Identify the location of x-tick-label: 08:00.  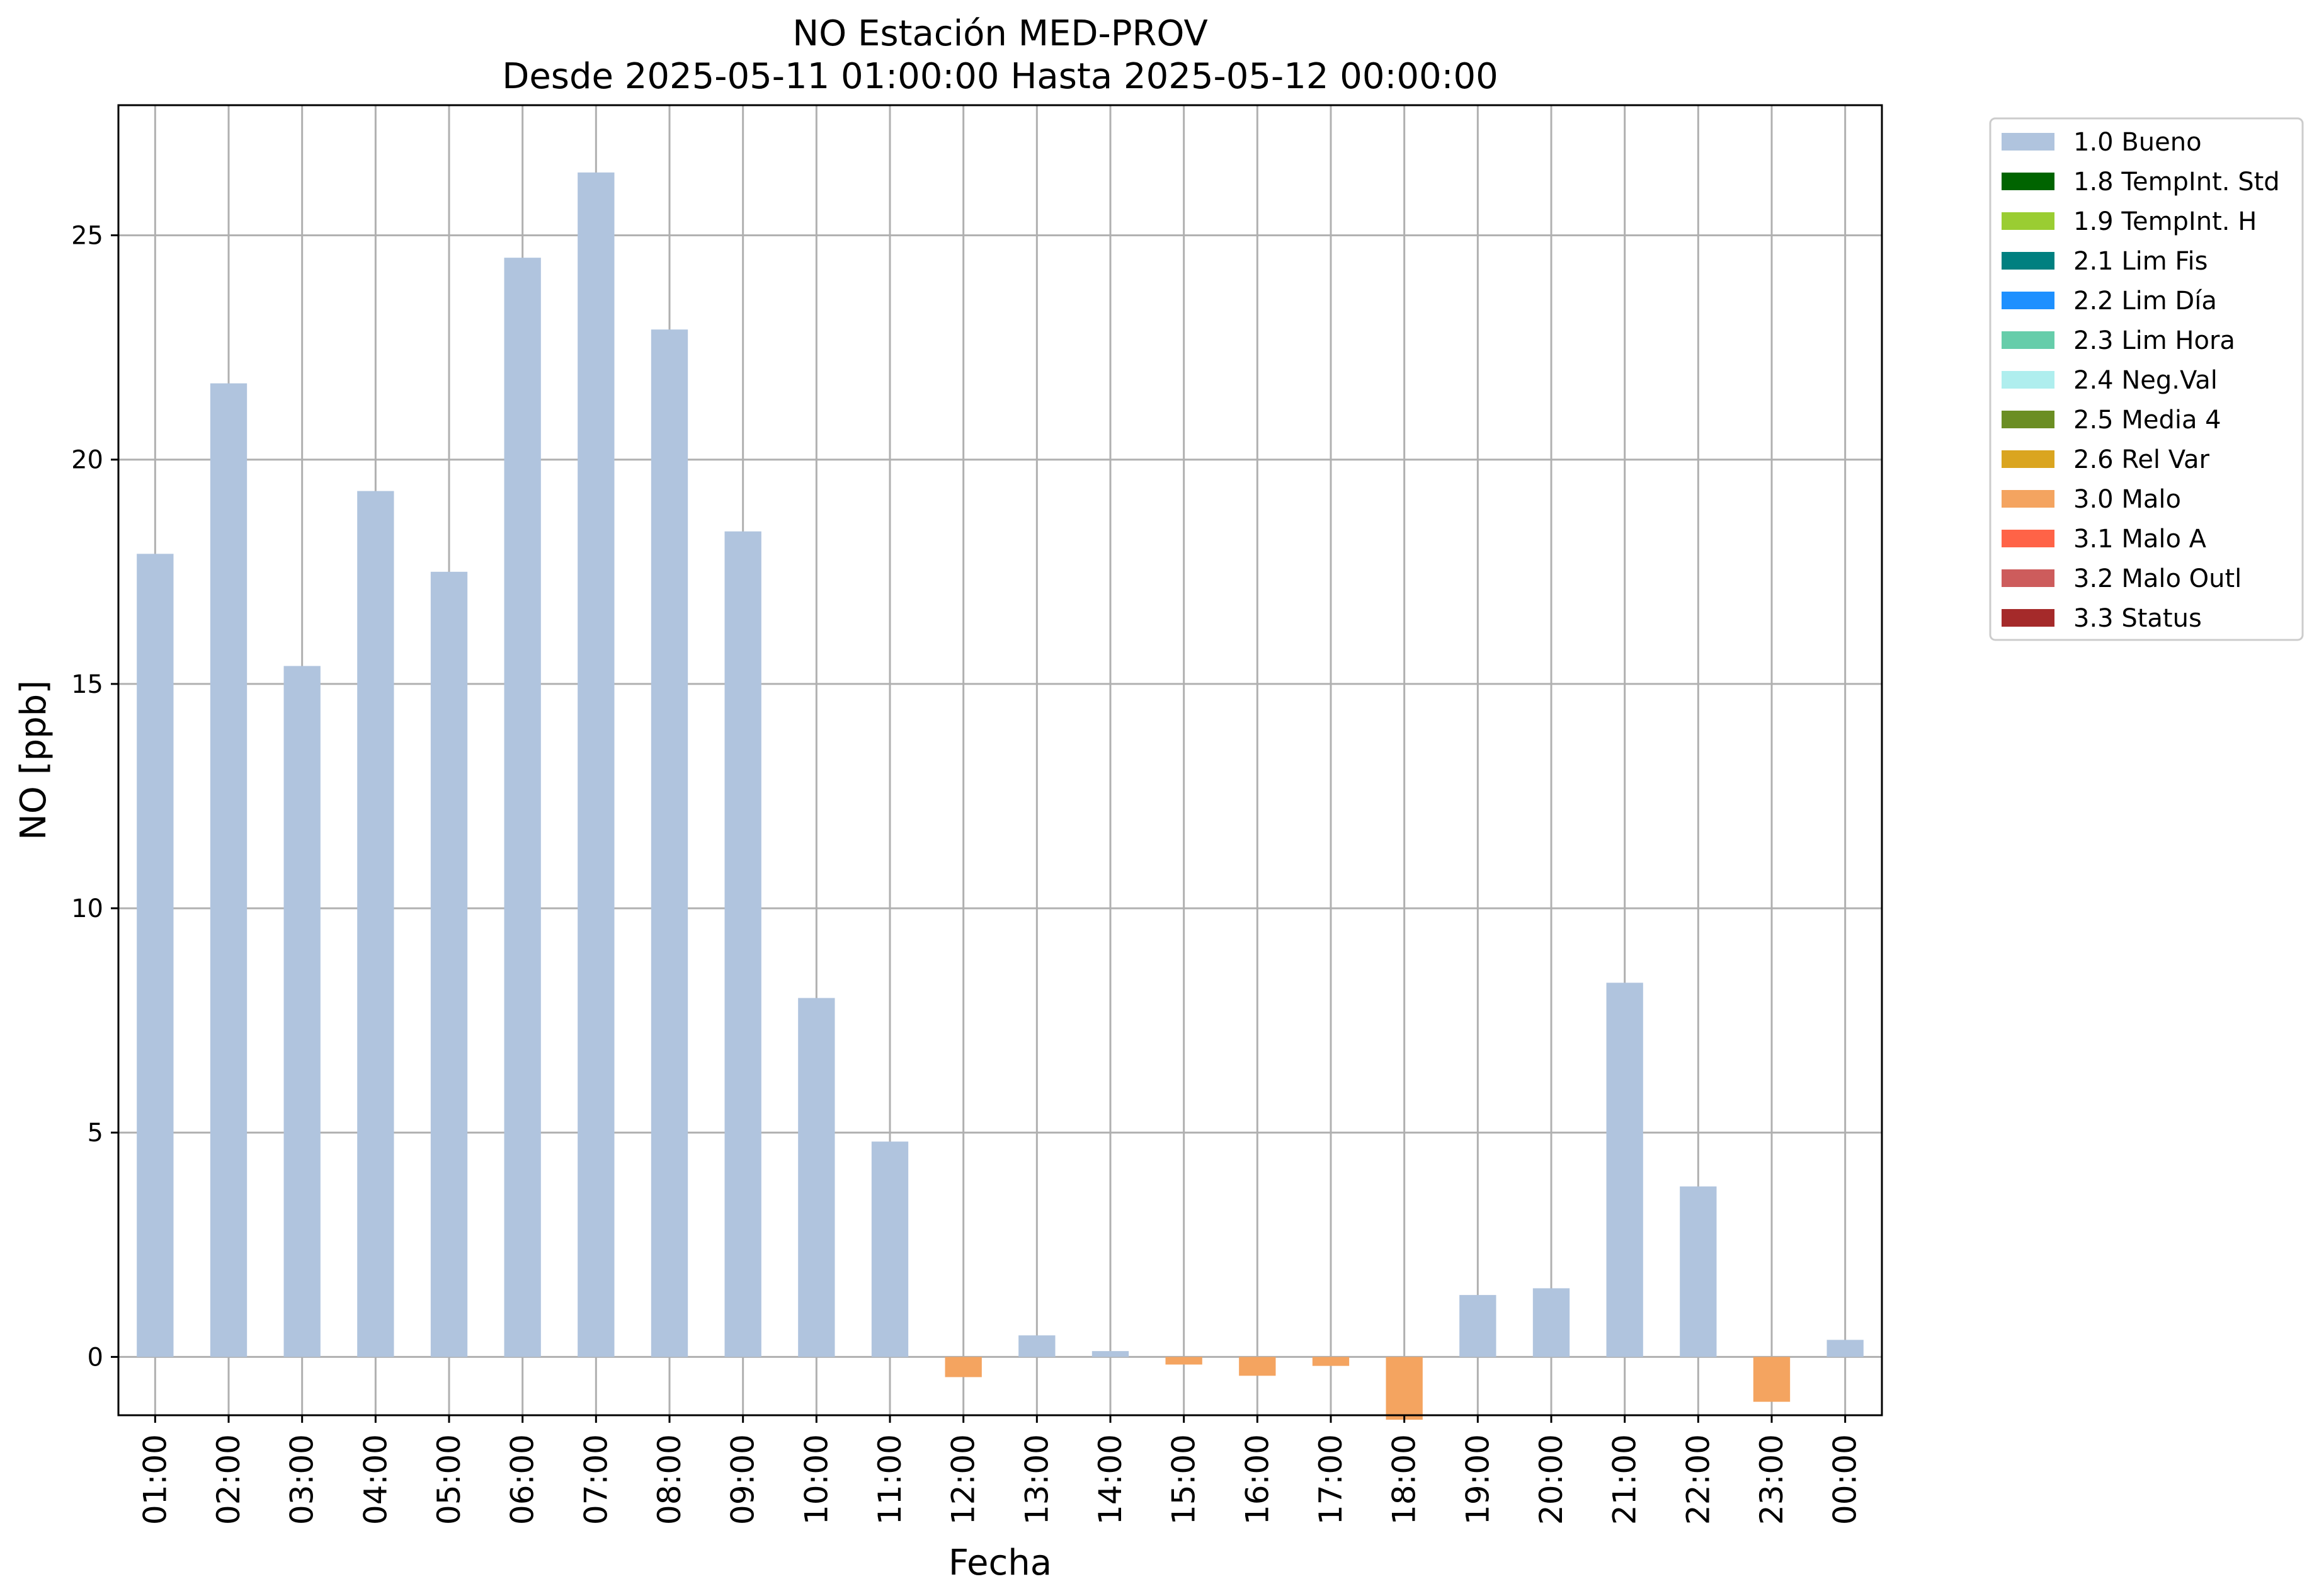
(669, 1479).